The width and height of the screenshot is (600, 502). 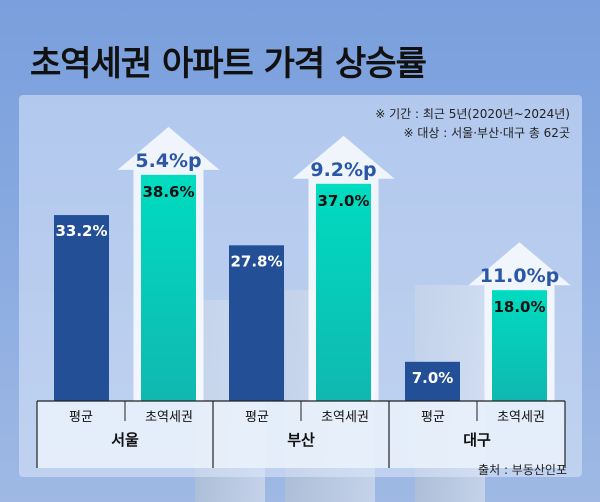 What do you see at coordinates (472, 114) in the screenshot?
I see `period-note: ※ 기간 : 최근 5년(2020년~2024년)` at bounding box center [472, 114].